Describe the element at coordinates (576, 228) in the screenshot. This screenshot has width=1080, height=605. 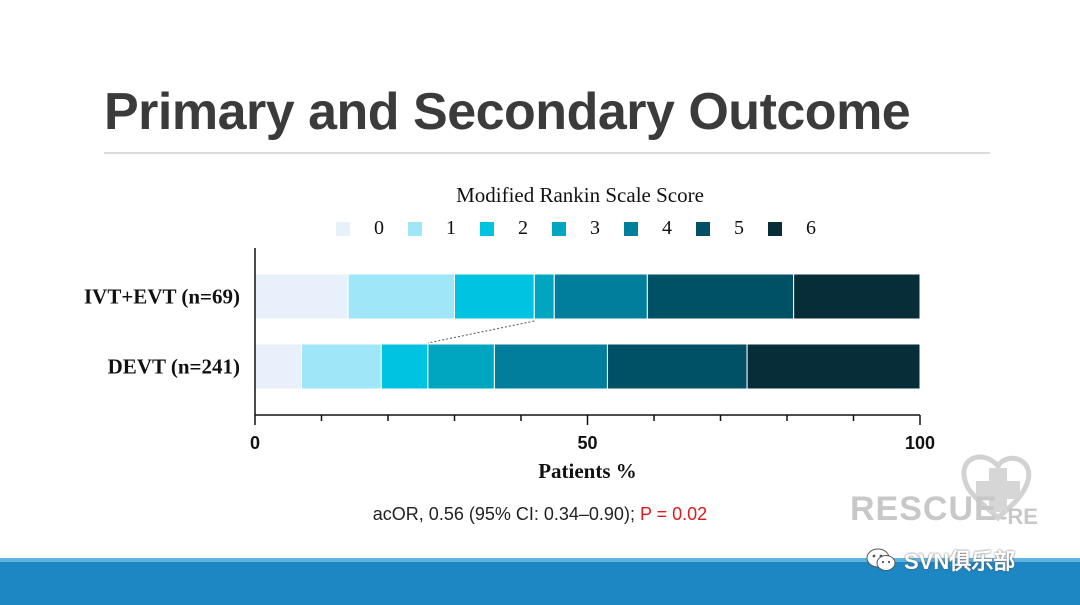
I see `legend-item: 3` at that location.